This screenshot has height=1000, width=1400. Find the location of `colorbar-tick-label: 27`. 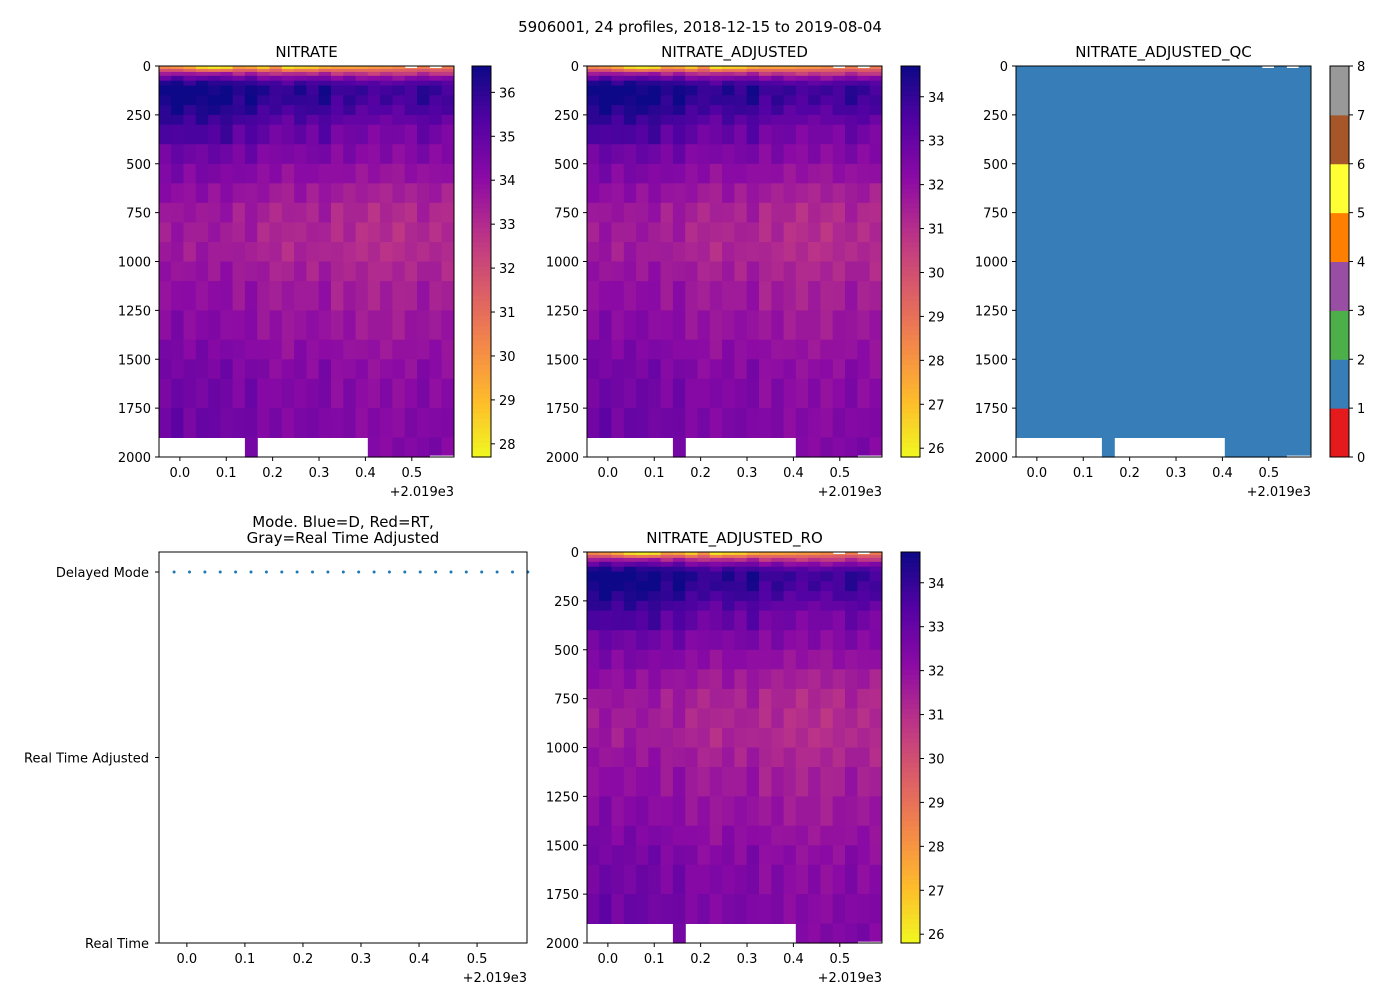

colorbar-tick-label: 27 is located at coordinates (936, 405).